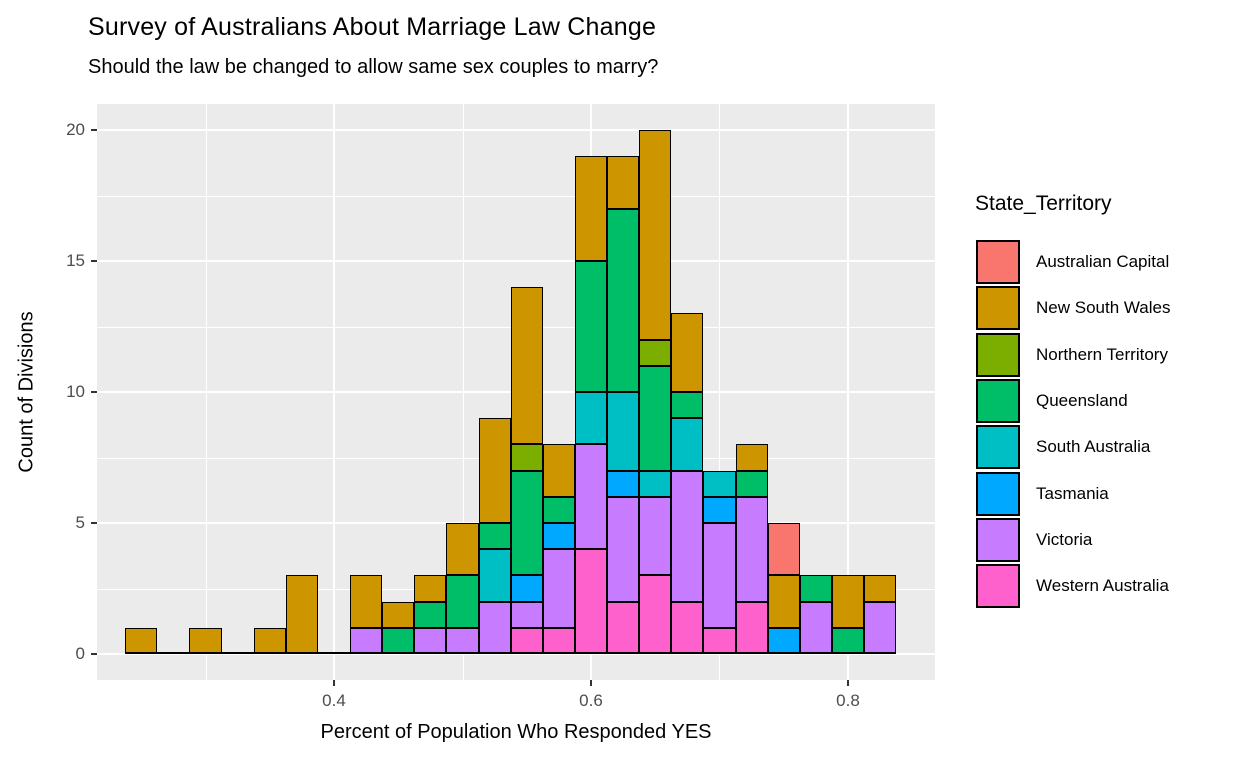 Image resolution: width=1248 pixels, height=768 pixels. What do you see at coordinates (998, 401) in the screenshot?
I see `legend-swatch-QLD` at bounding box center [998, 401].